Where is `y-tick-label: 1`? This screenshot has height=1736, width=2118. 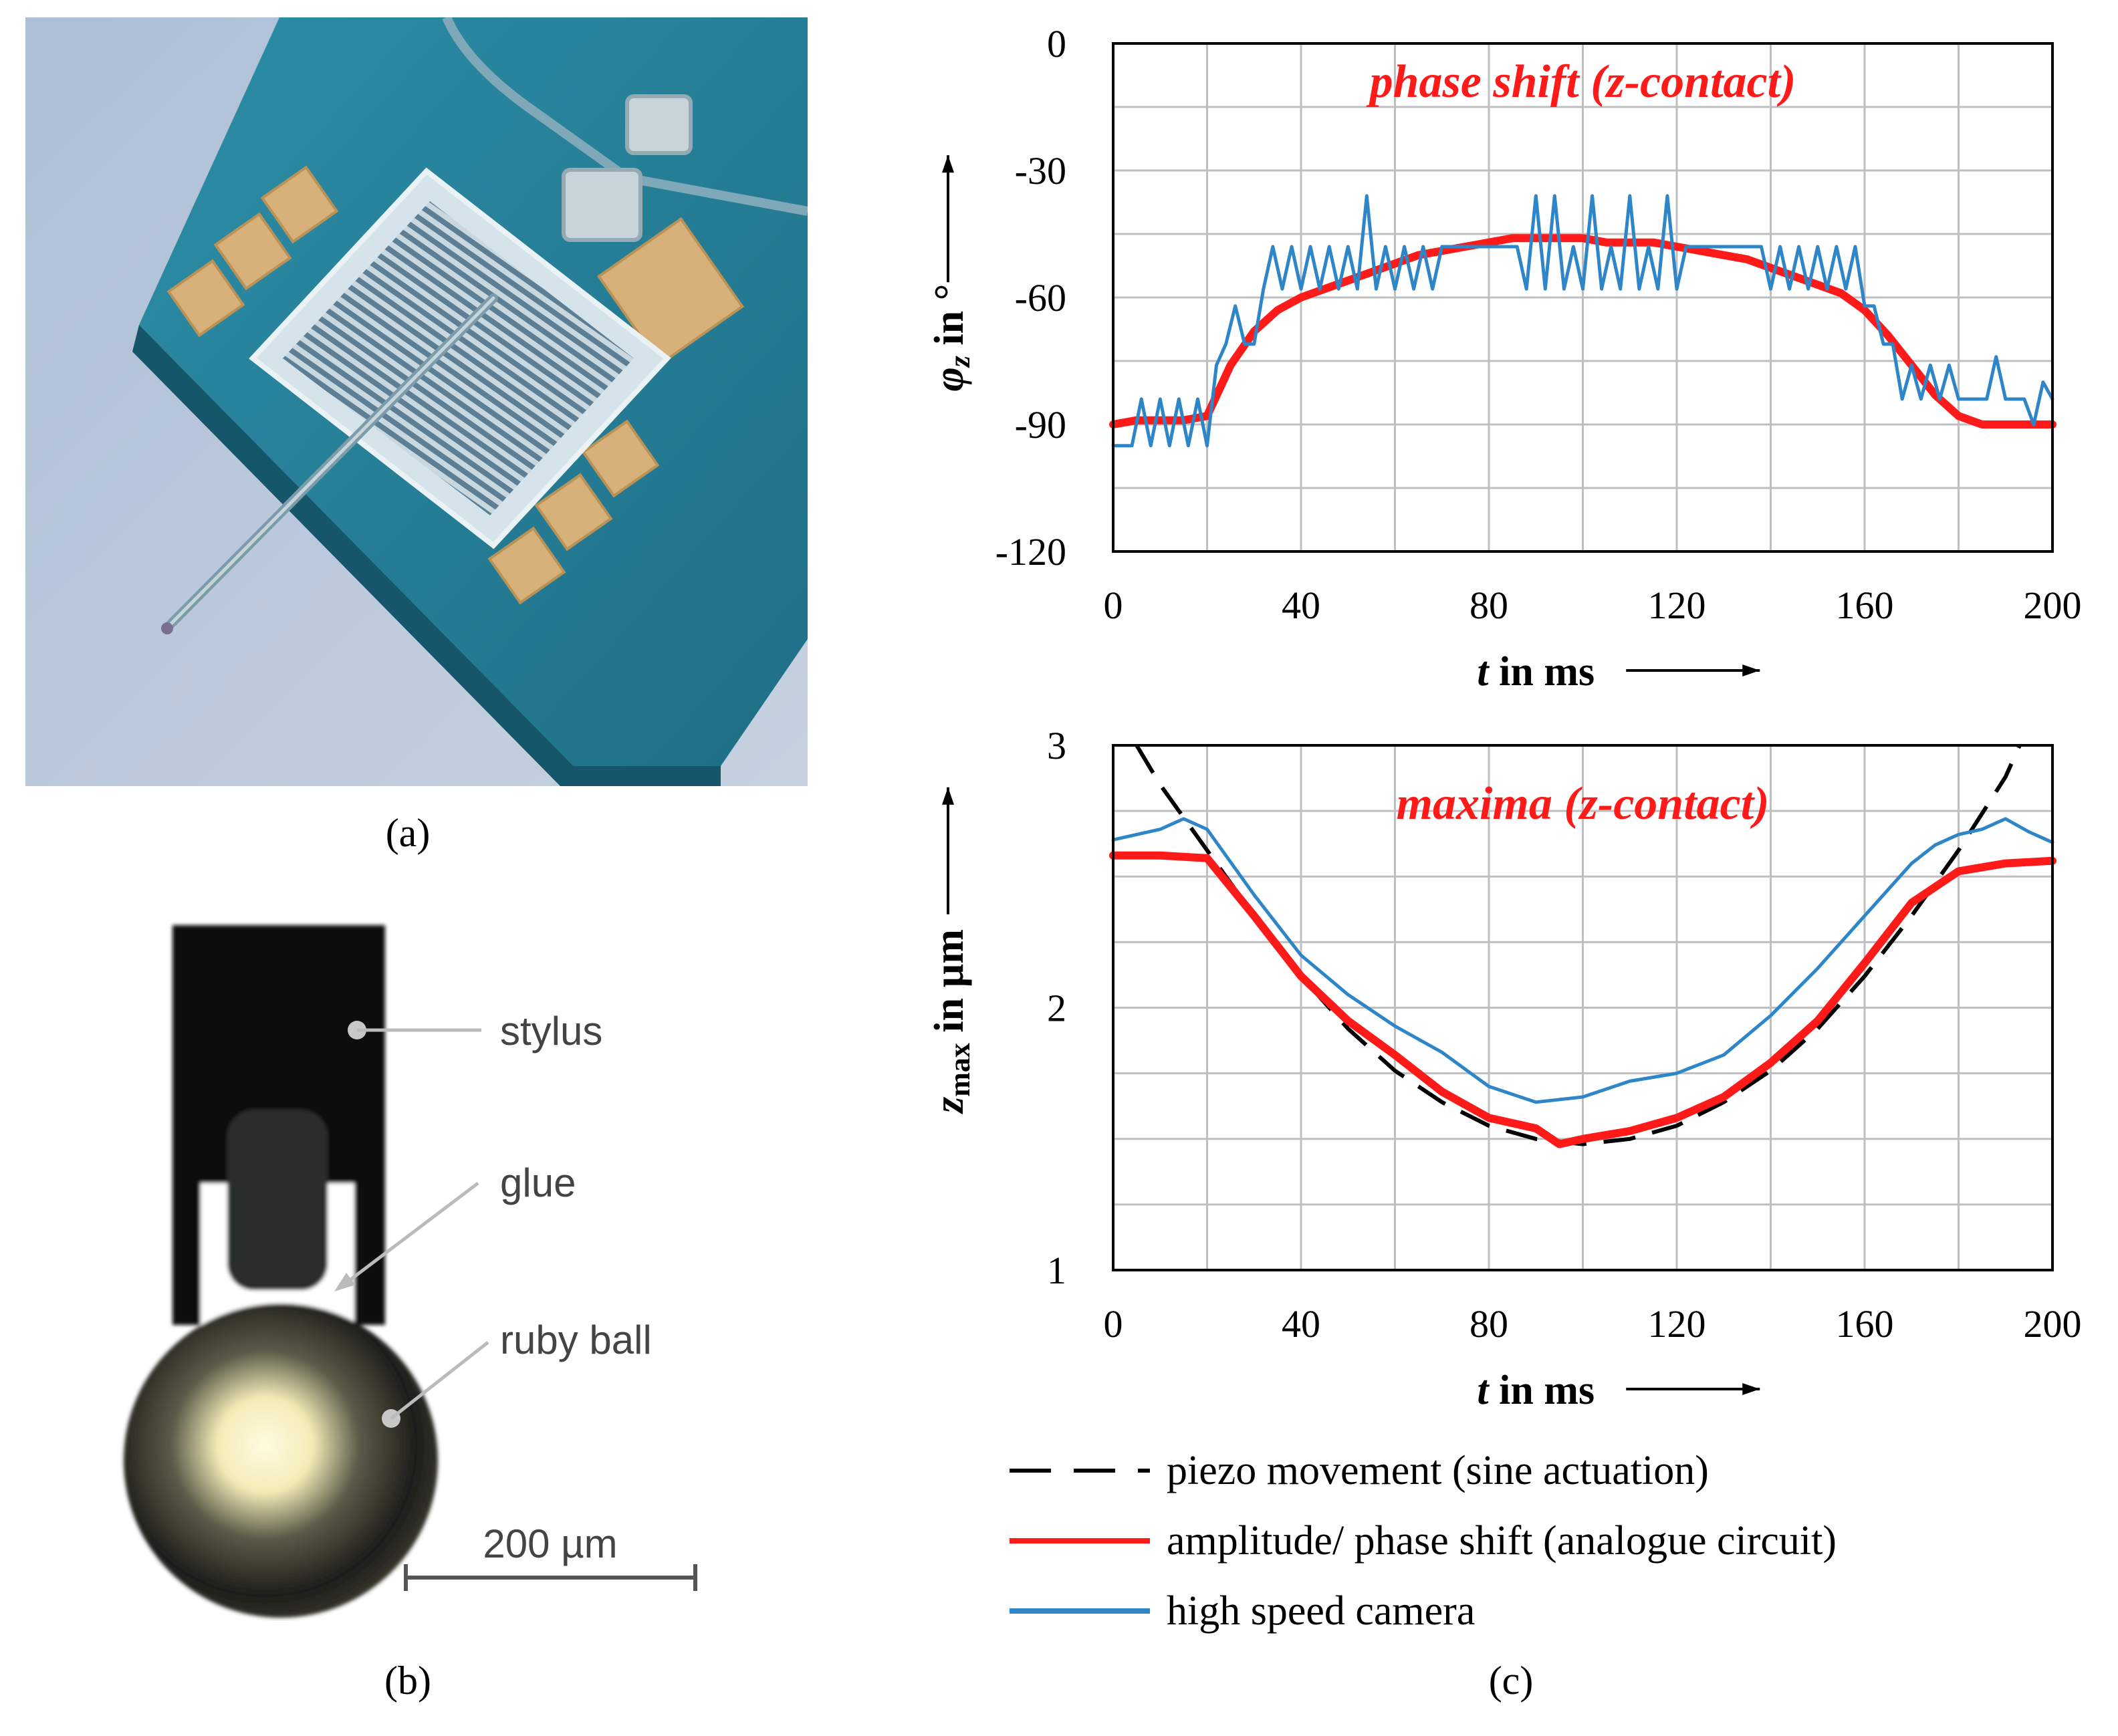
y-tick-label: 1 is located at coordinates (1056, 1270).